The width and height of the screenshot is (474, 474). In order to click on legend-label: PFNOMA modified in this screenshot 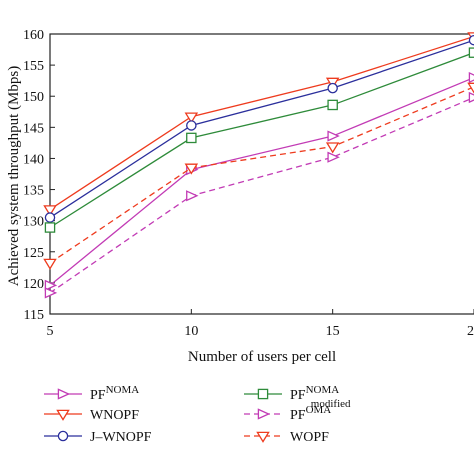, I will do `click(320, 397)`.